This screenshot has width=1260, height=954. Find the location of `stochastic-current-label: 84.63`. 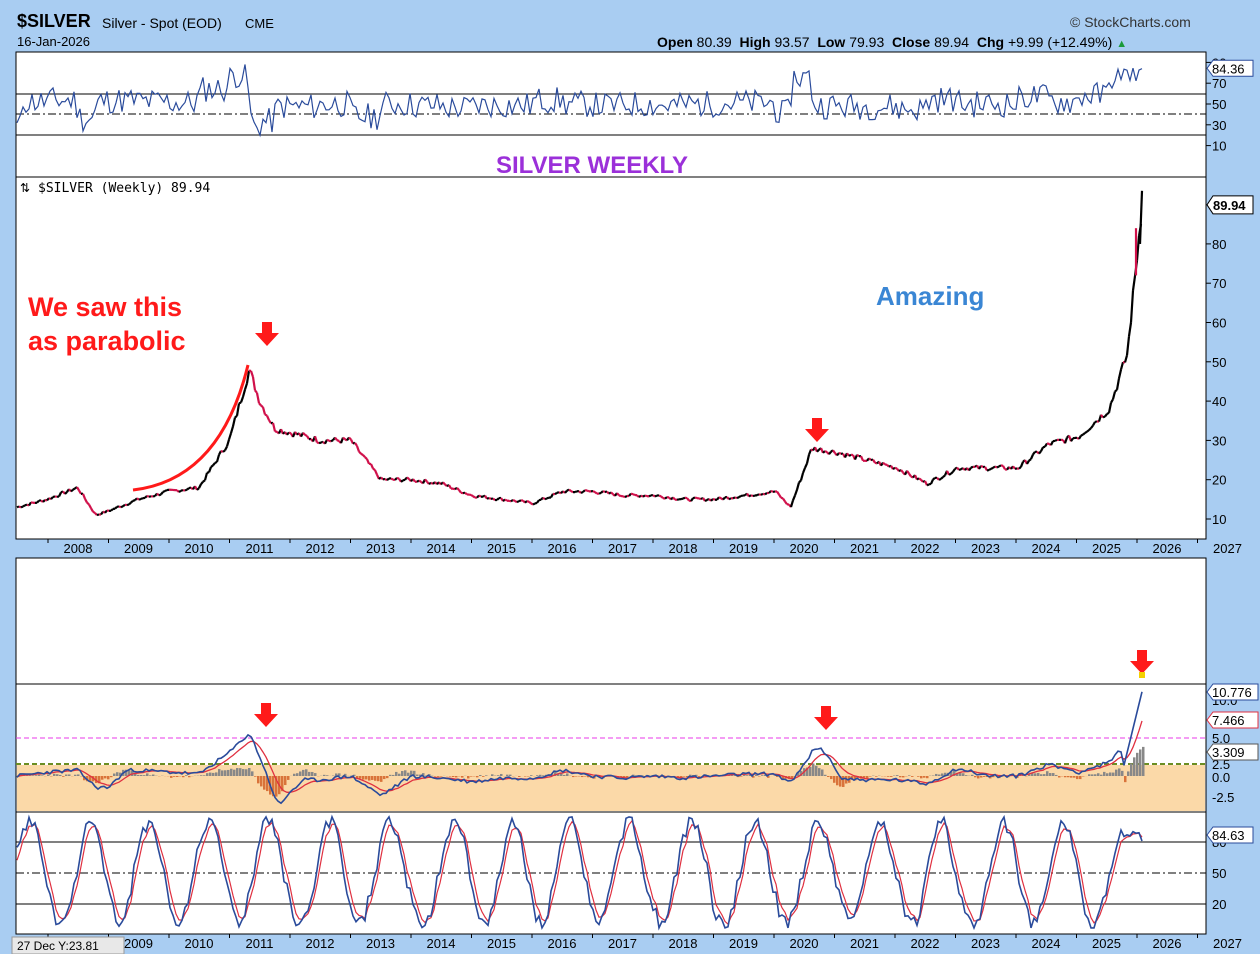

stochastic-current-label: 84.63 is located at coordinates (1228, 835).